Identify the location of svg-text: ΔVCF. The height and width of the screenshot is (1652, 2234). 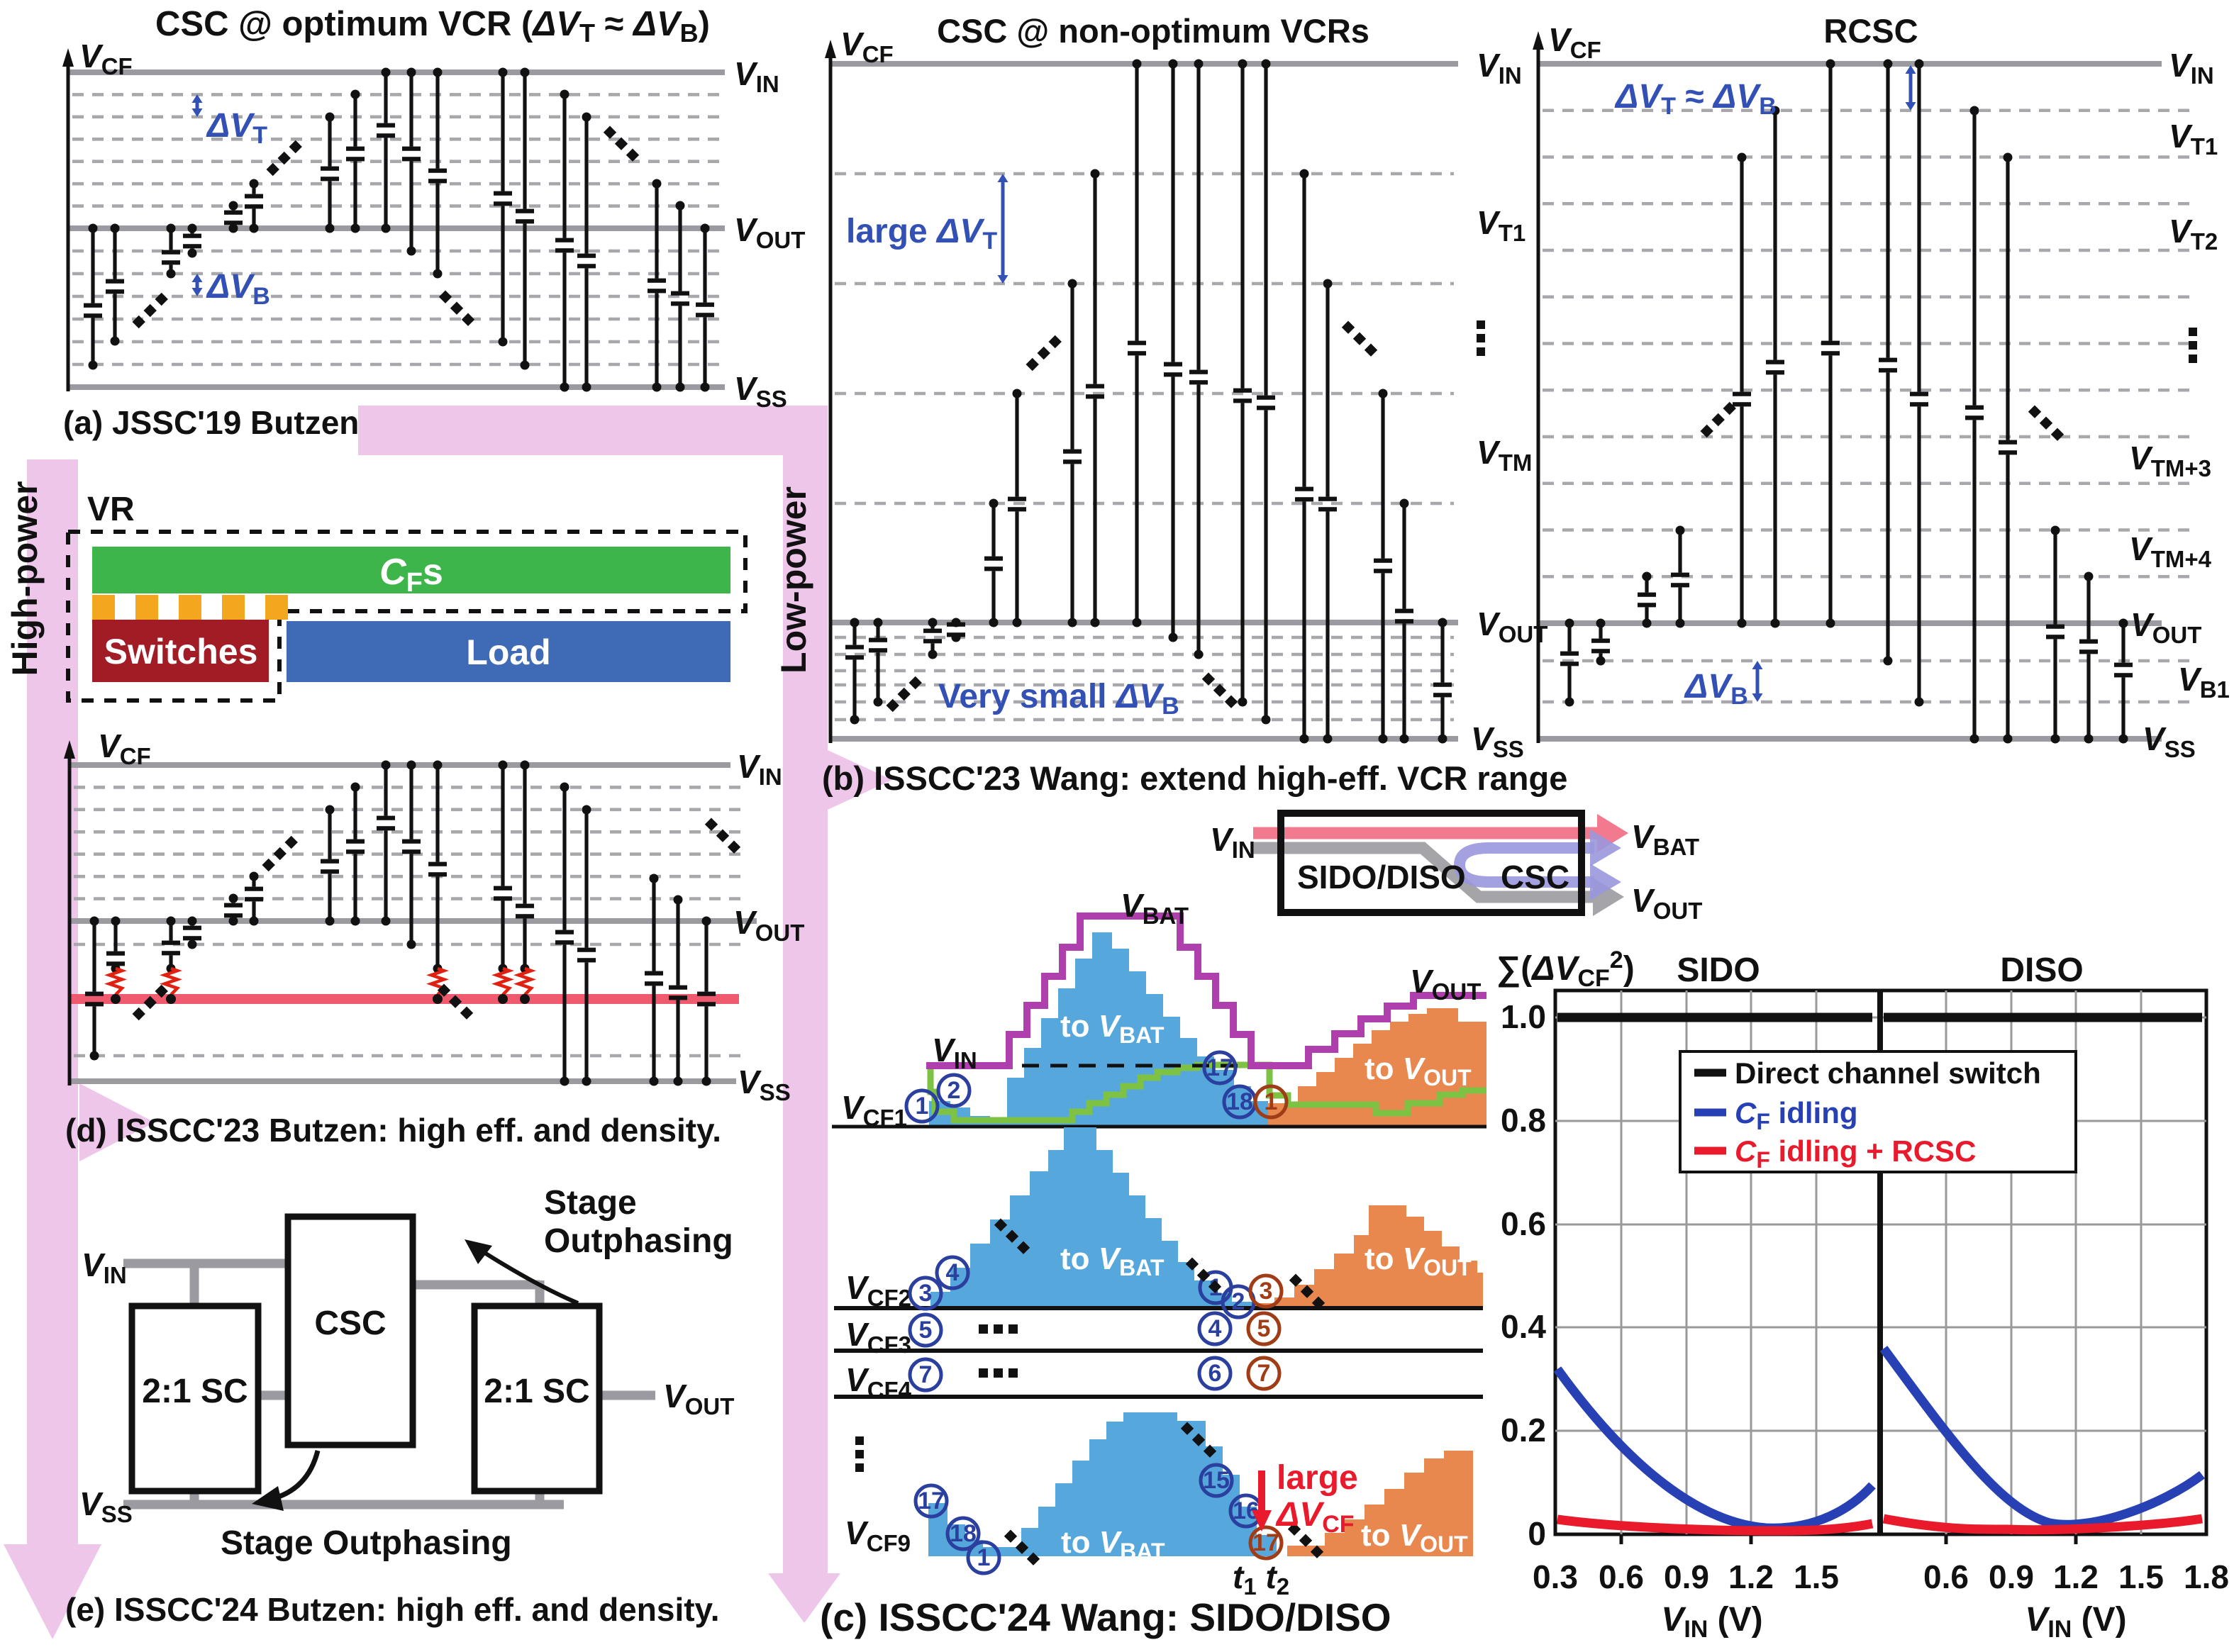
(1315, 1517).